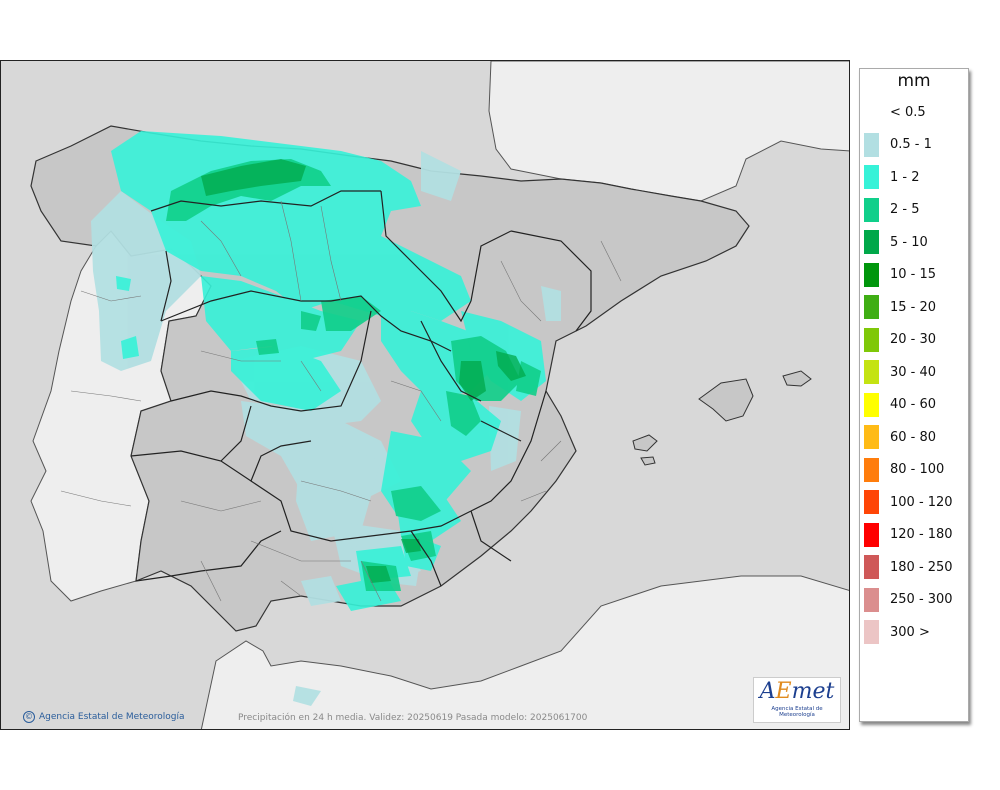 Image resolution: width=1000 pixels, height=790 pixels. What do you see at coordinates (913, 275) in the screenshot?
I see `legend-label: 10 - 15` at bounding box center [913, 275].